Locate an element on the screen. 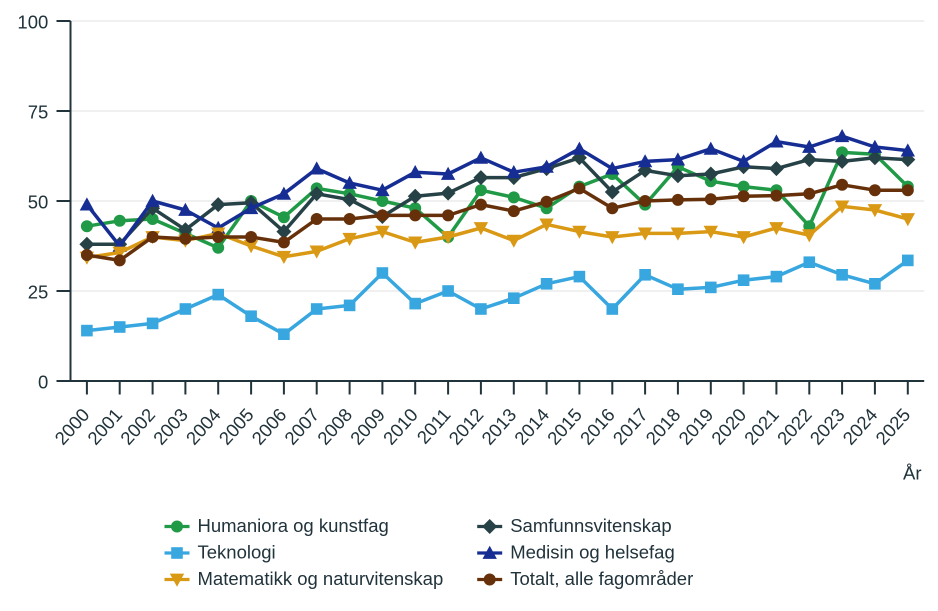  svg-text: Samfunnsvitenskap is located at coordinates (590, 525).